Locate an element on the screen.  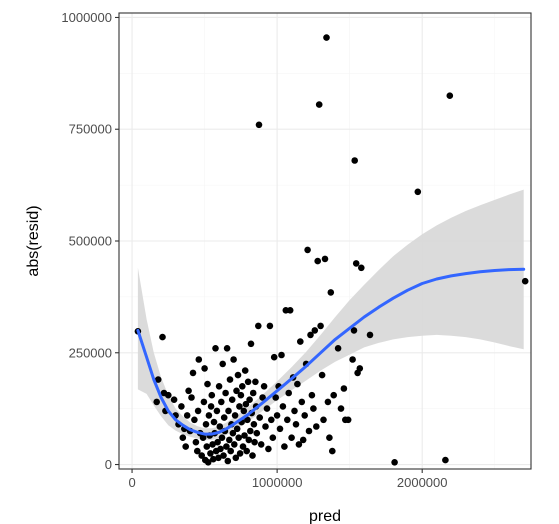
y-axis-title: abs(resid) is located at coordinates (33, 240).